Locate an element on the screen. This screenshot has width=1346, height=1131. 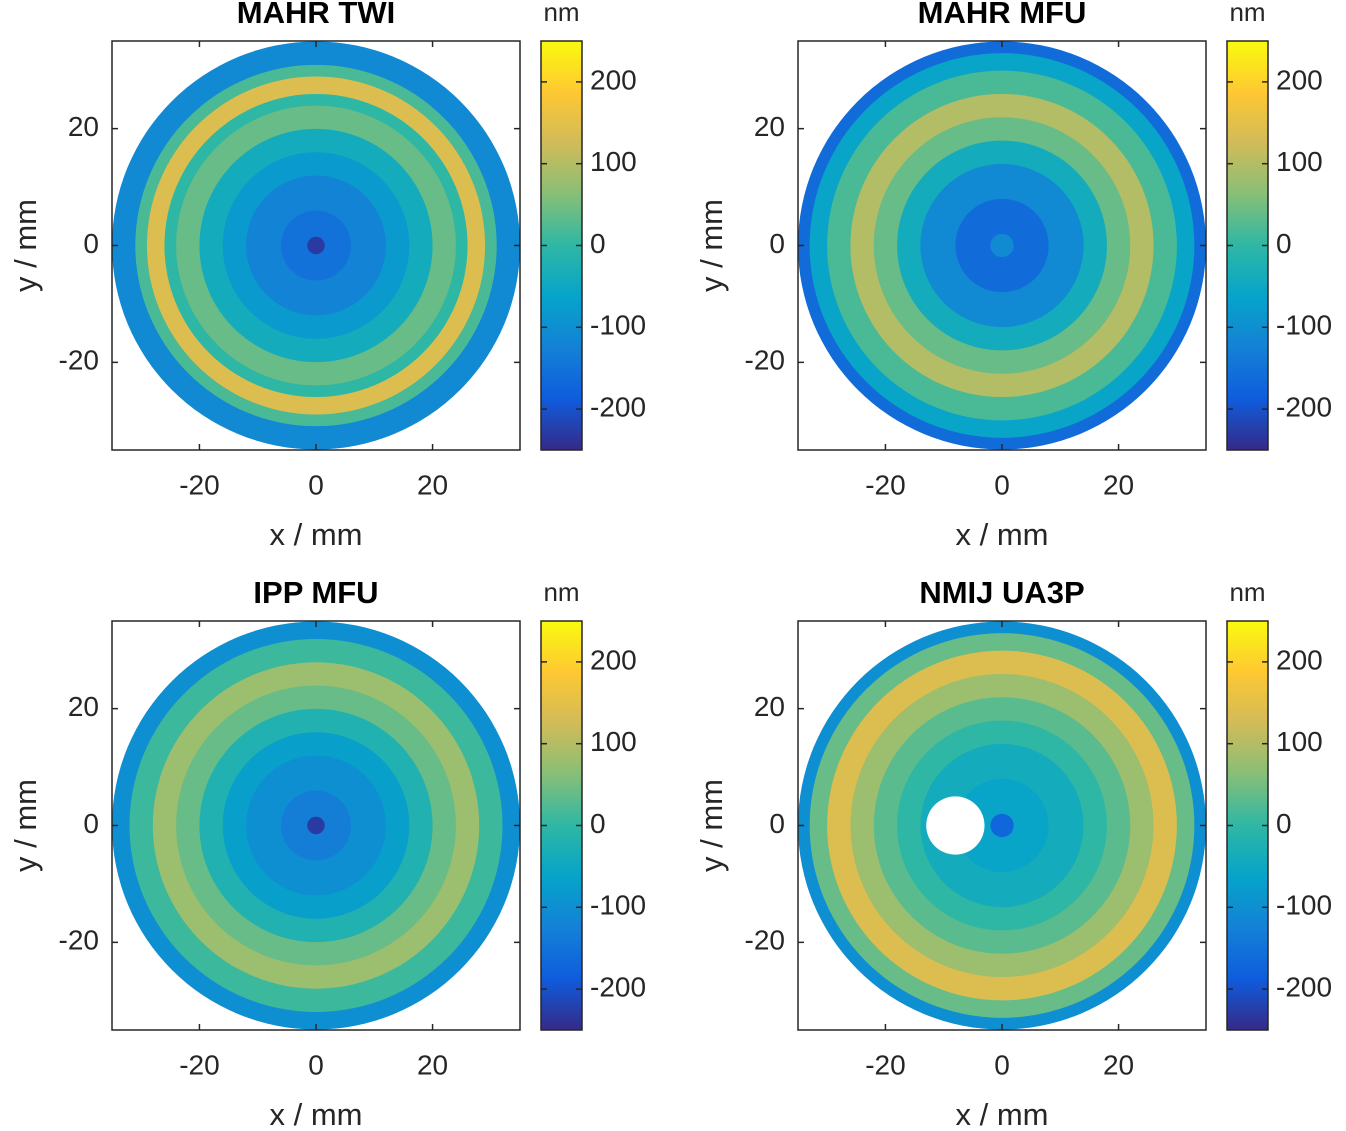
chart-title: MAHR MFU is located at coordinates (1002, 15).